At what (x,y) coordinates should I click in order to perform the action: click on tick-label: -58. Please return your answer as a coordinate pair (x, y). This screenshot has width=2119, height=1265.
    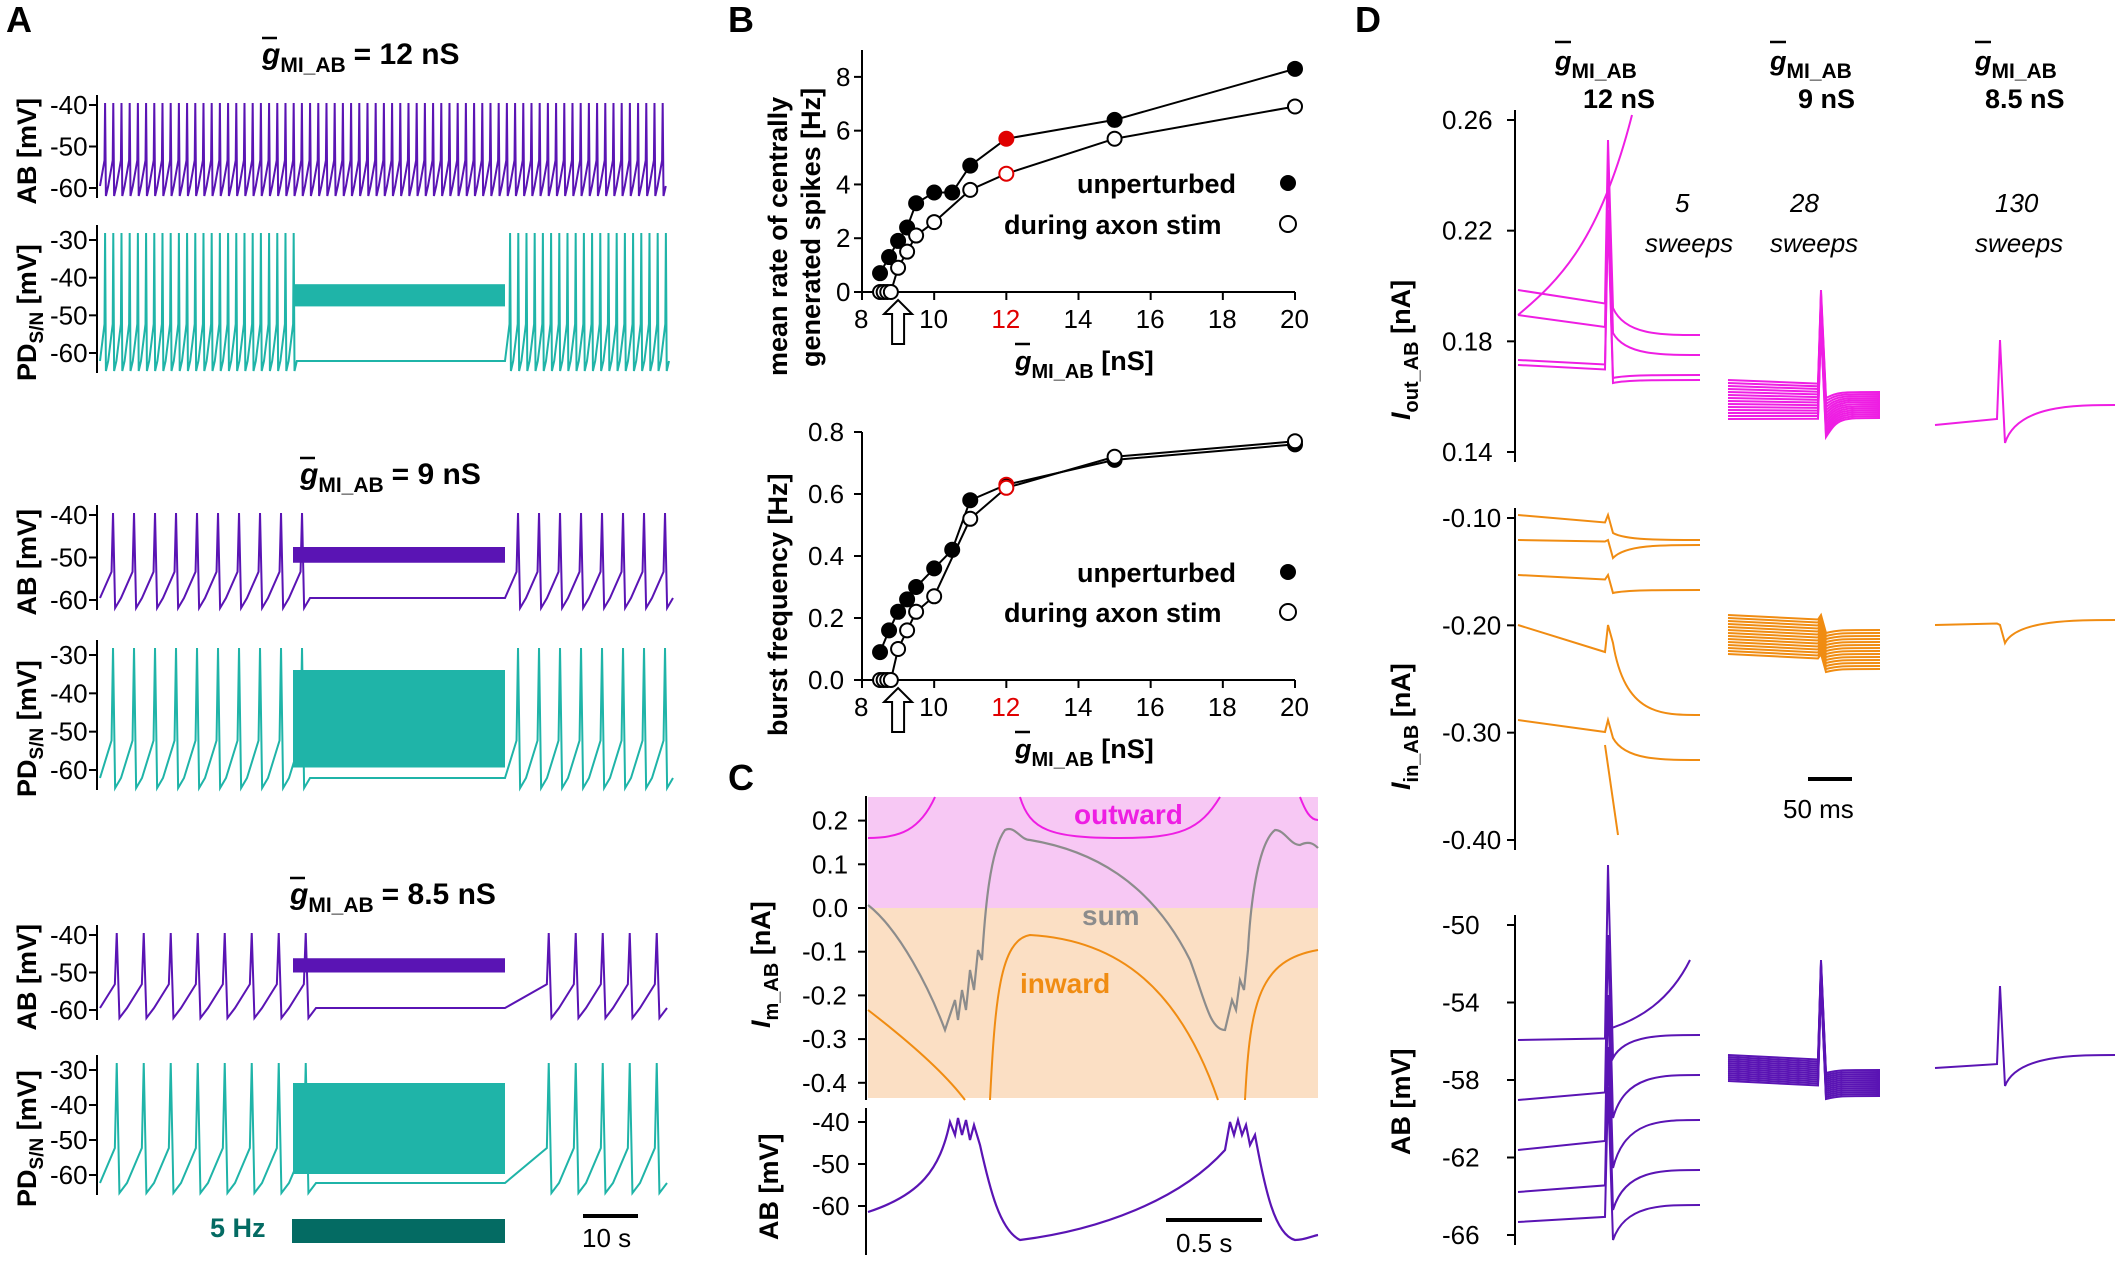
    Looking at the image, I should click on (1461, 1080).